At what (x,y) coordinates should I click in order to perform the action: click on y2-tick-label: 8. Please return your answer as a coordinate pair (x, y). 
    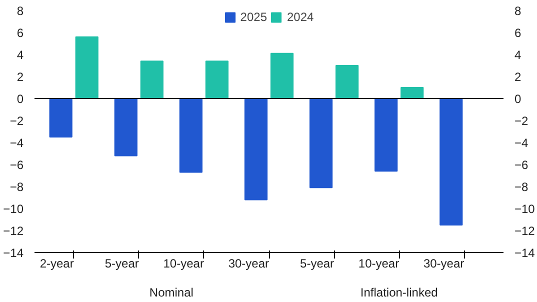
    Looking at the image, I should click on (518, 11).